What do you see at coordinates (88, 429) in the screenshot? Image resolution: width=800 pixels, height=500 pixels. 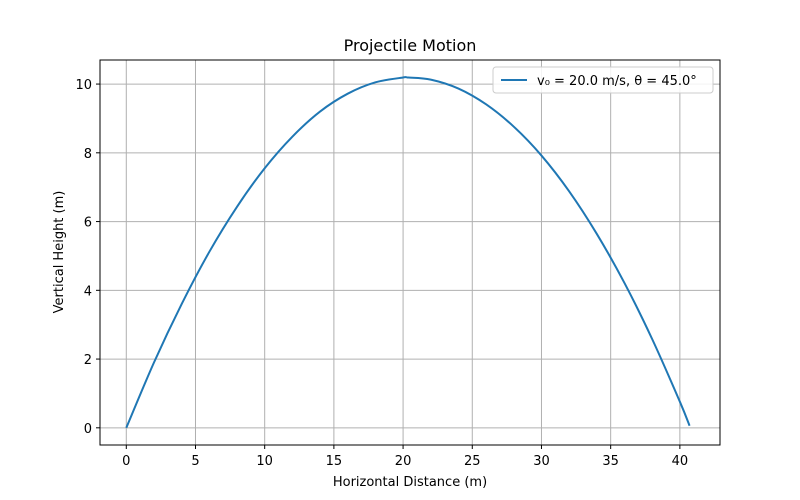 I see `y-tick-label: 0` at bounding box center [88, 429].